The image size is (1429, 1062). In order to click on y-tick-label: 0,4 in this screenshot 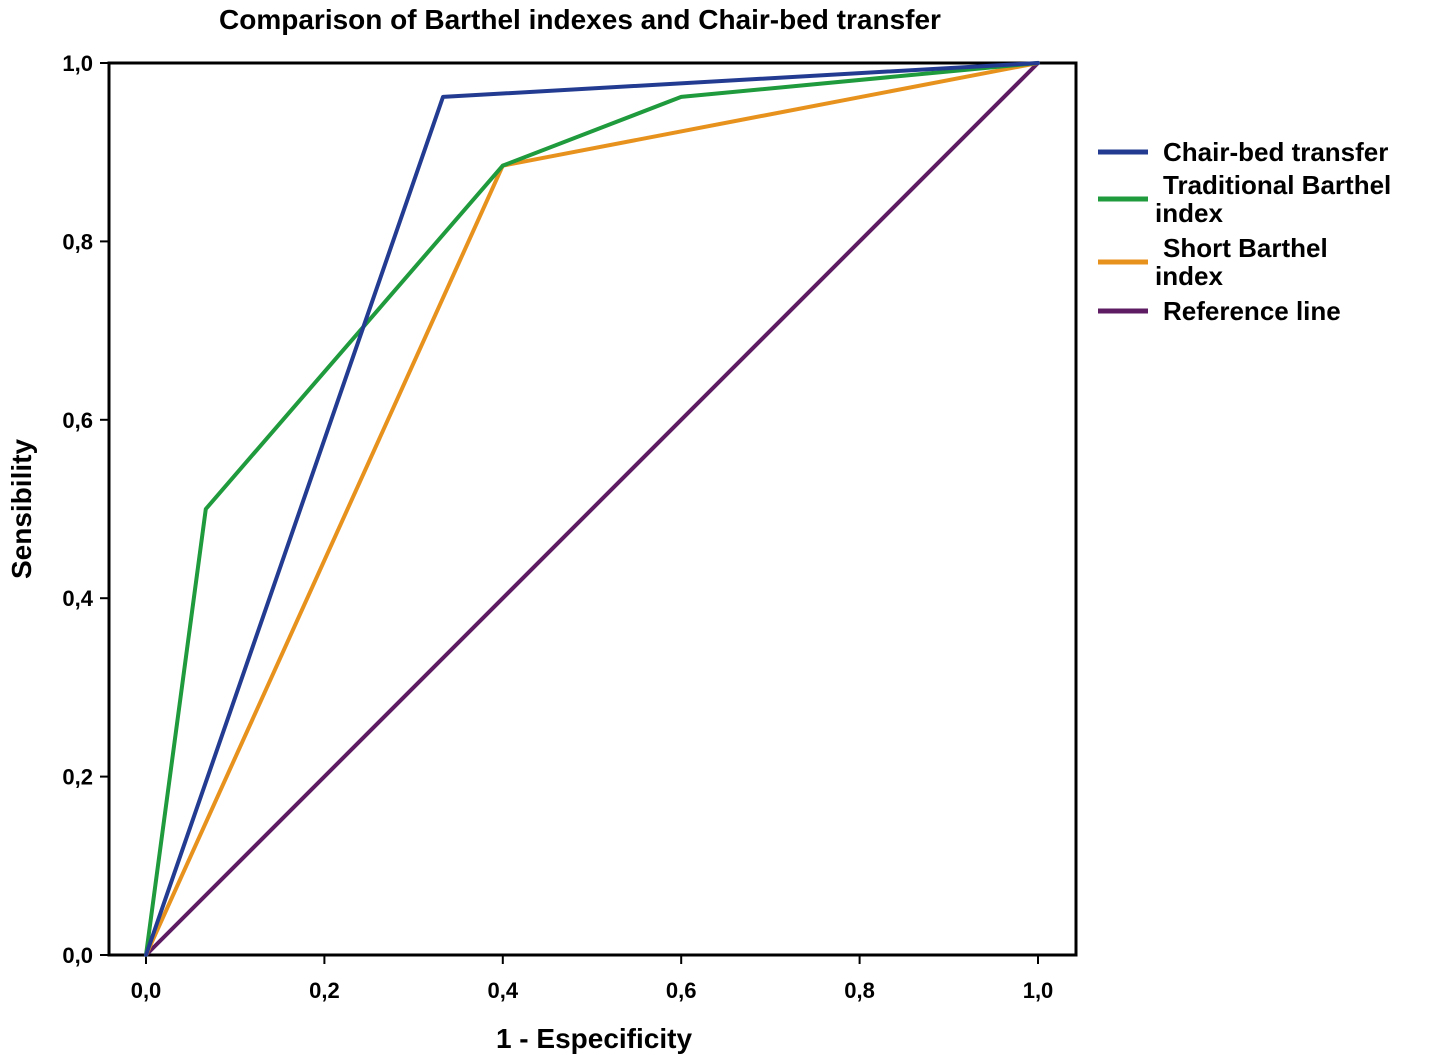, I will do `click(77, 598)`.